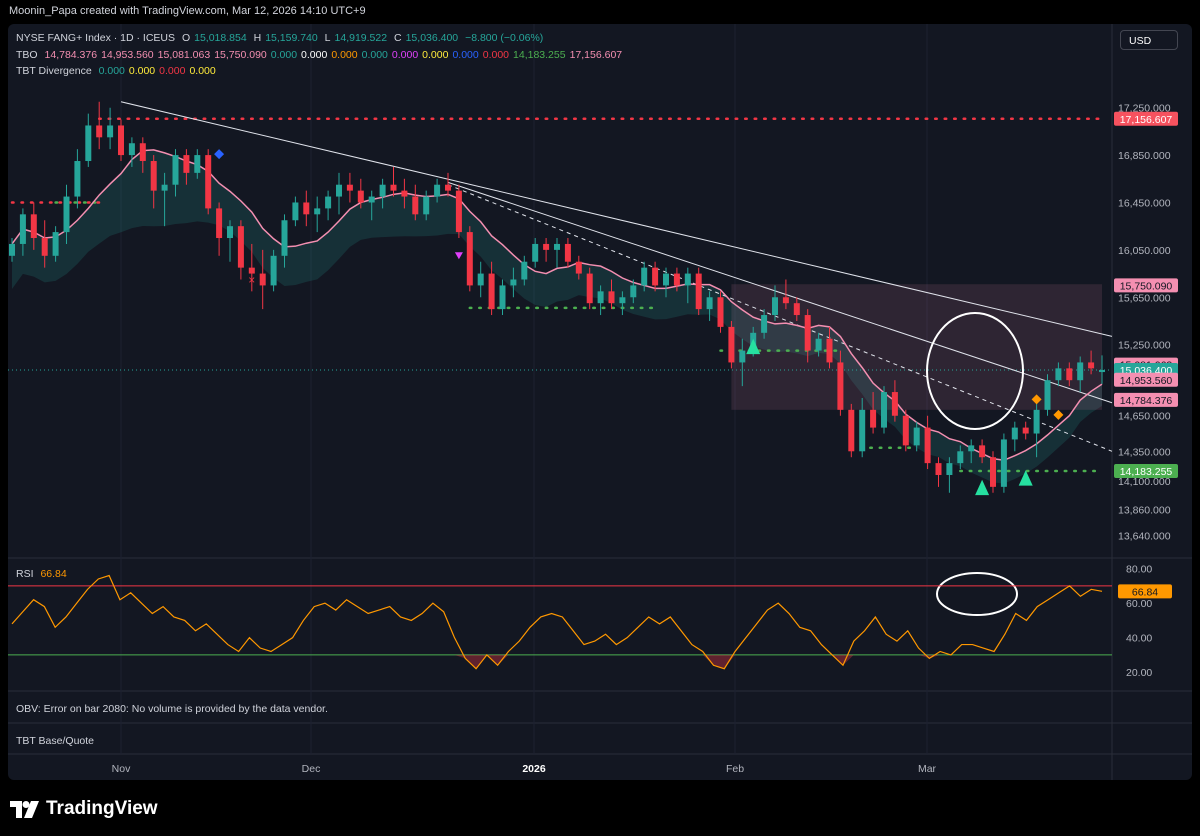 The height and width of the screenshot is (836, 1200). What do you see at coordinates (25, 574) in the screenshot?
I see `rsi-label: RSI` at bounding box center [25, 574].